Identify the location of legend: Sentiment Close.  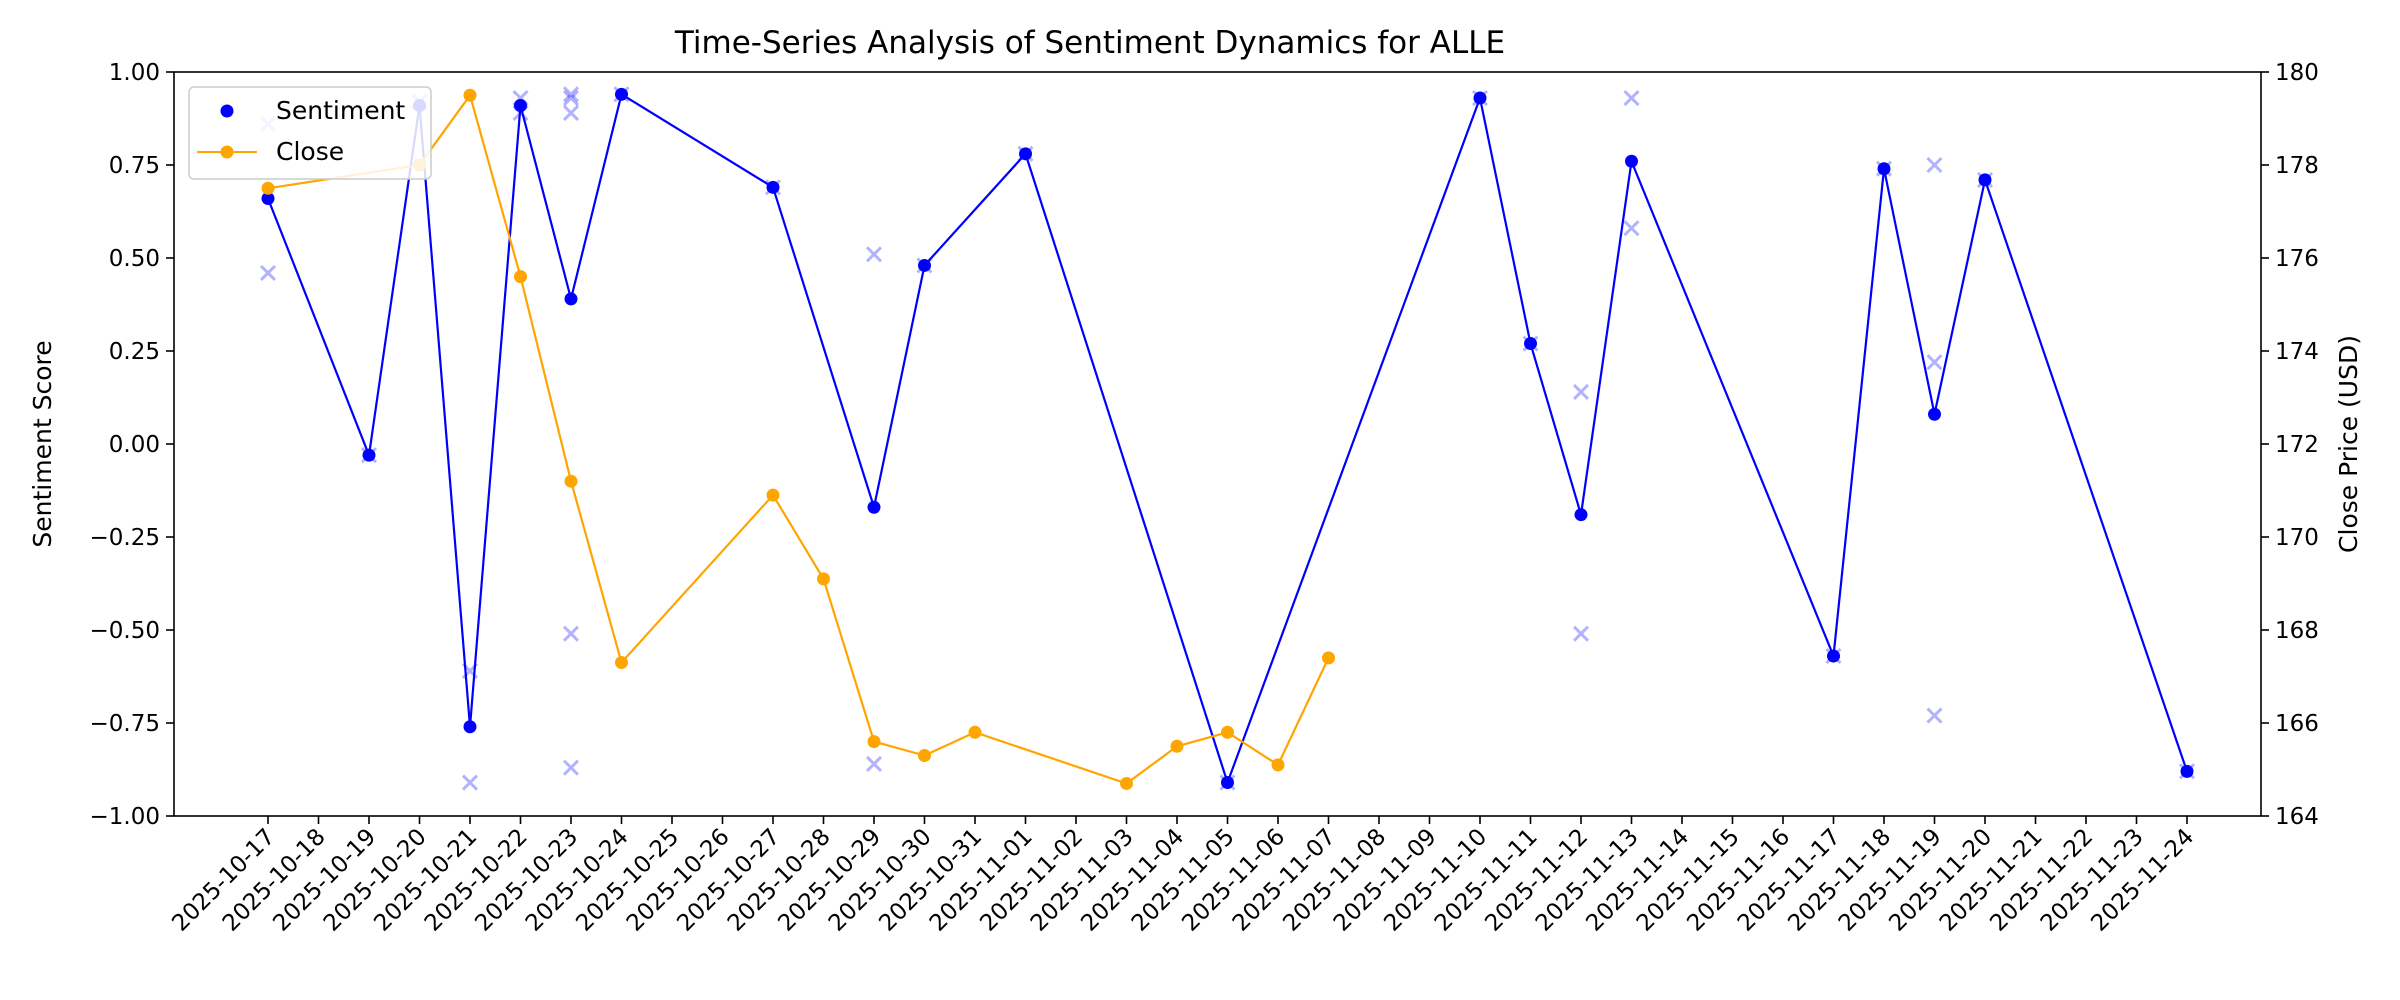
(310, 133).